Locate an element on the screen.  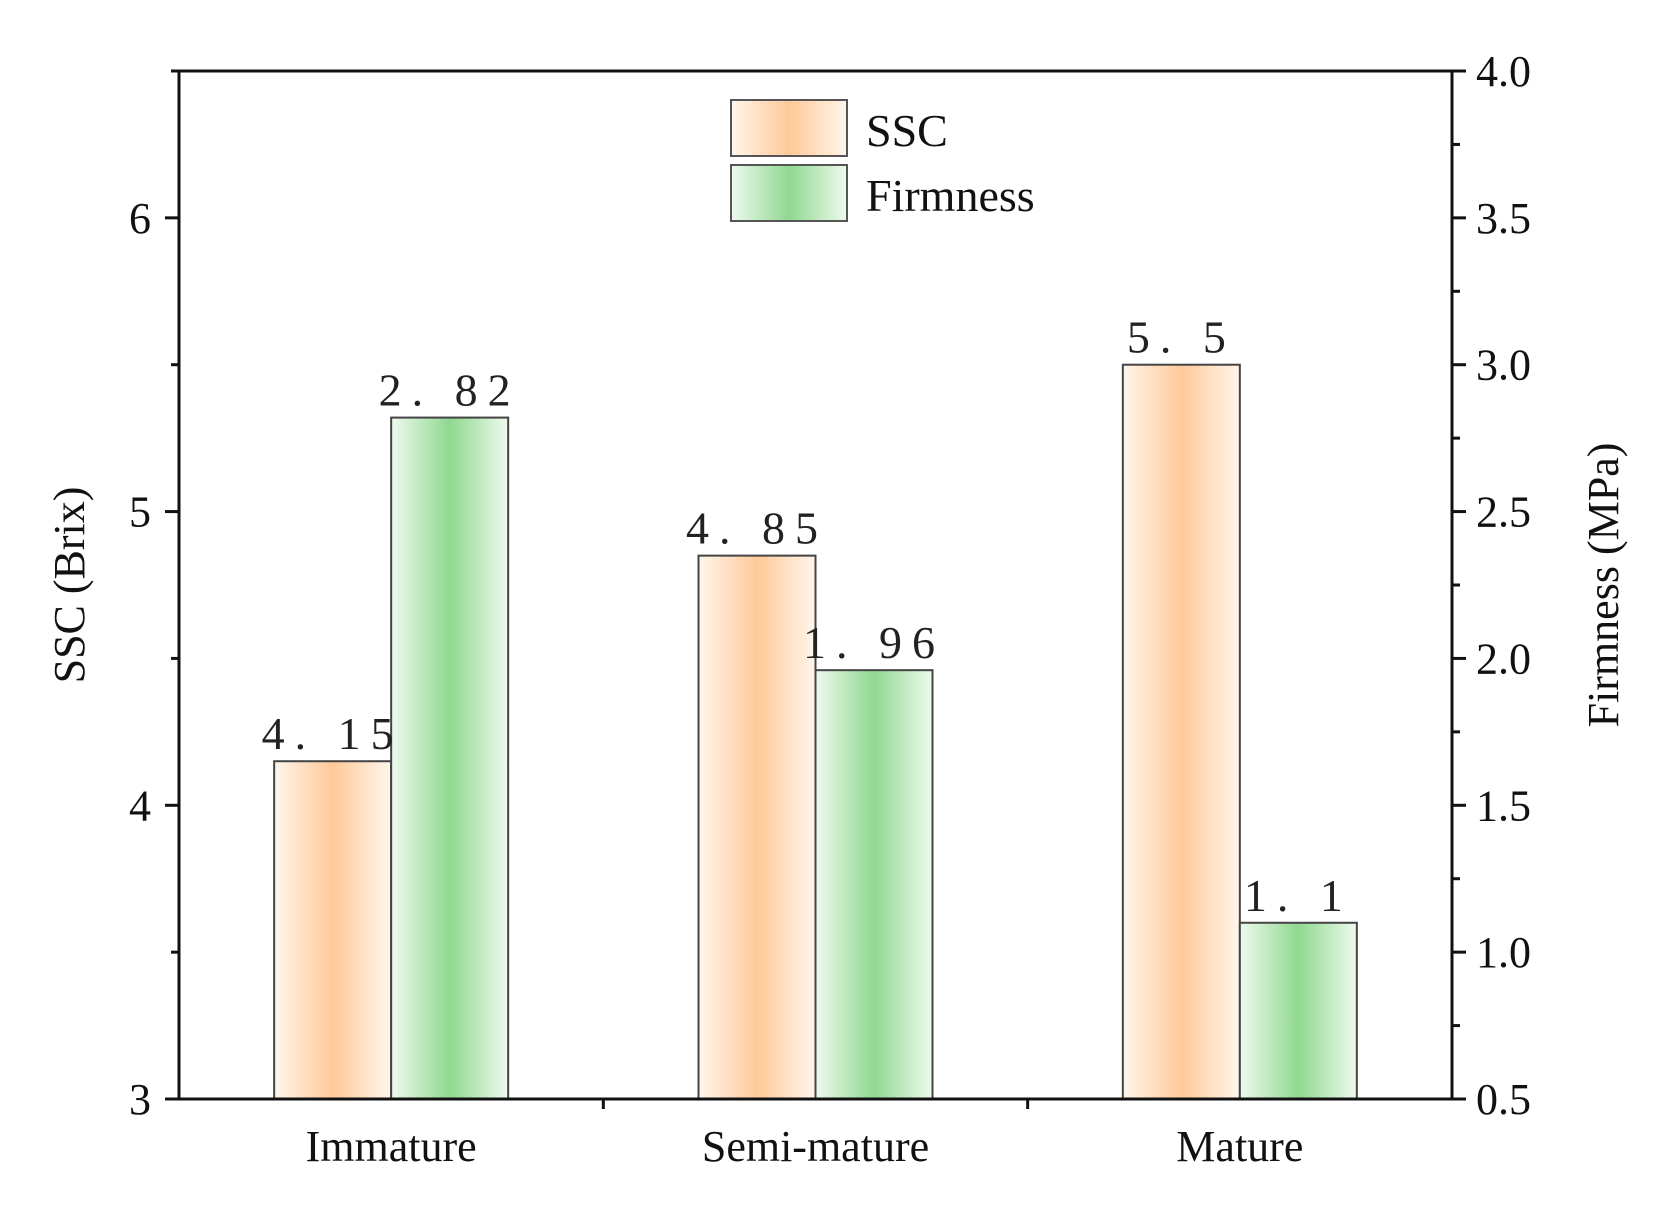
y-tick-label-right: 3.5 is located at coordinates (1503, 218).